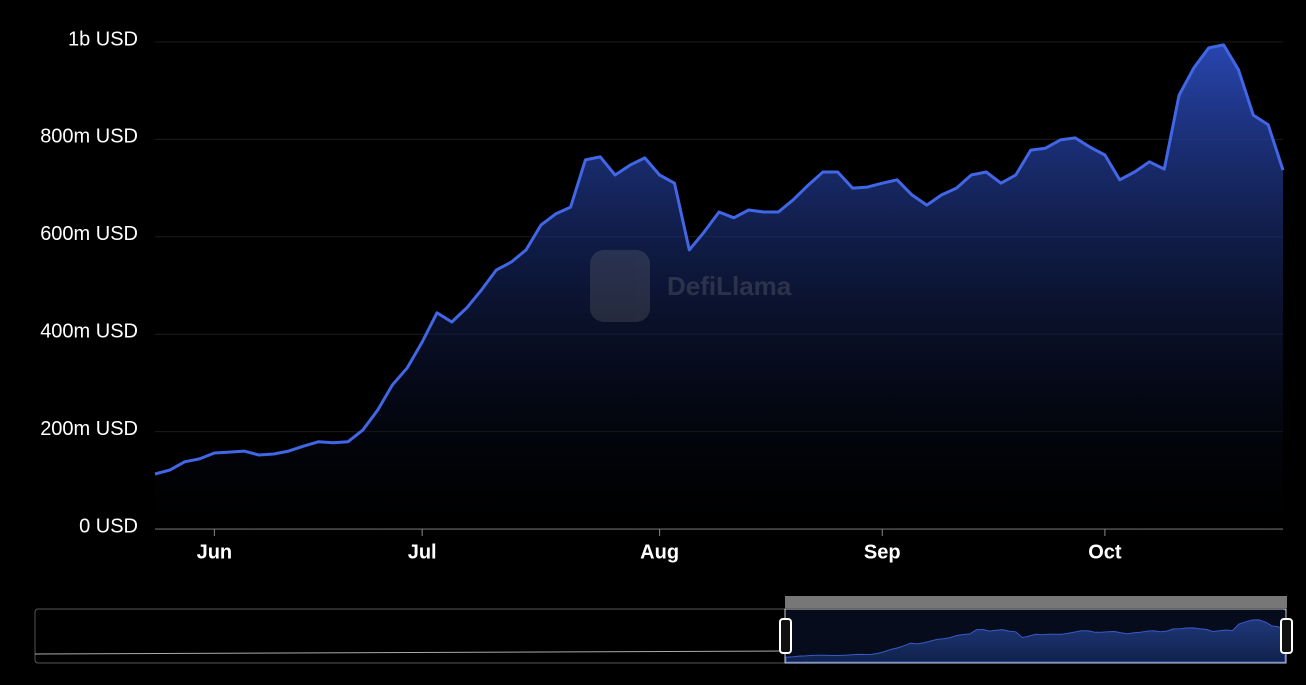 Image resolution: width=1306 pixels, height=685 pixels. Describe the element at coordinates (422, 552) in the screenshot. I see `x-tick-label: Jul` at that location.